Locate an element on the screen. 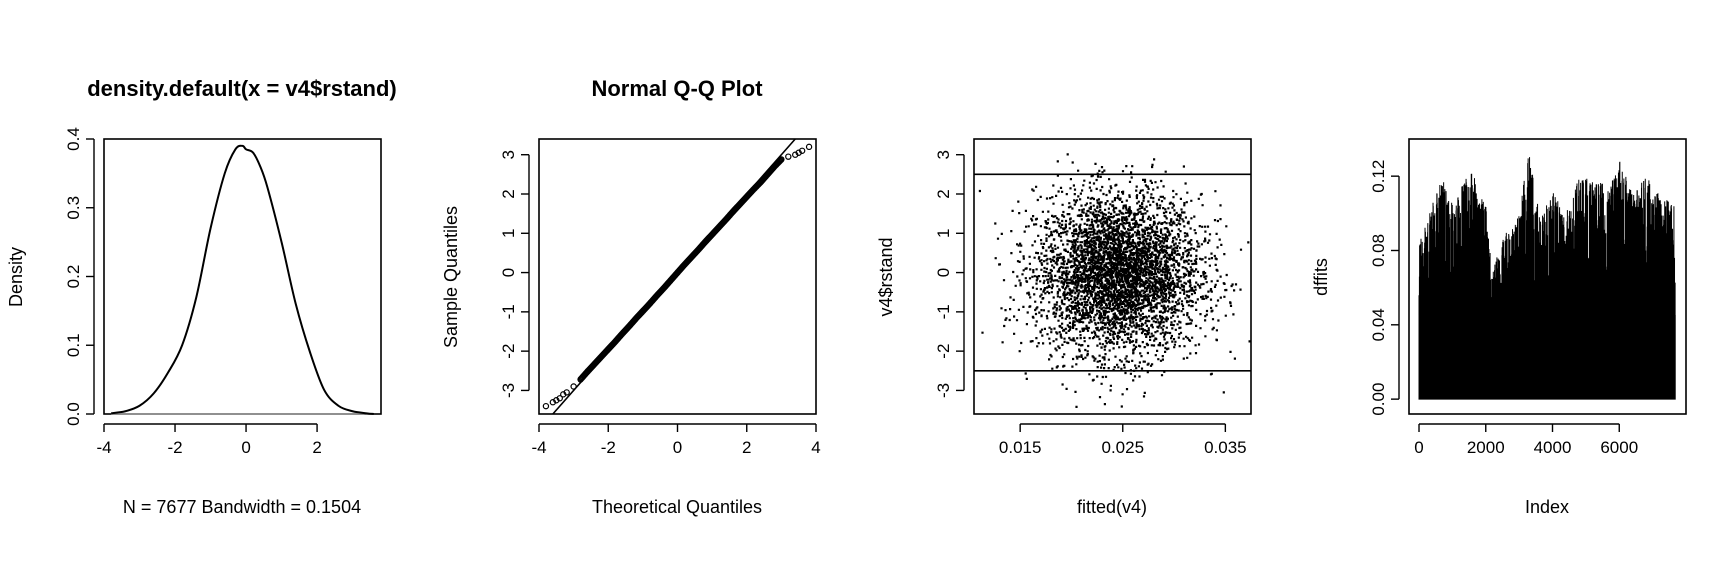 The image size is (1728, 576). x-tick-label: 2000 is located at coordinates (1486, 447).